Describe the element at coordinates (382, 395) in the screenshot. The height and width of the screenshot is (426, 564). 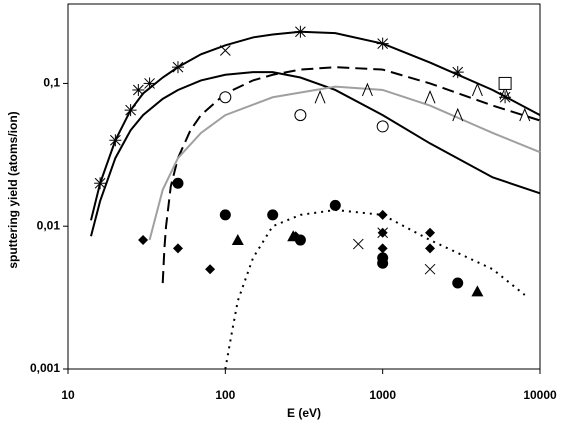
I see `x-tick-label: 1000` at that location.